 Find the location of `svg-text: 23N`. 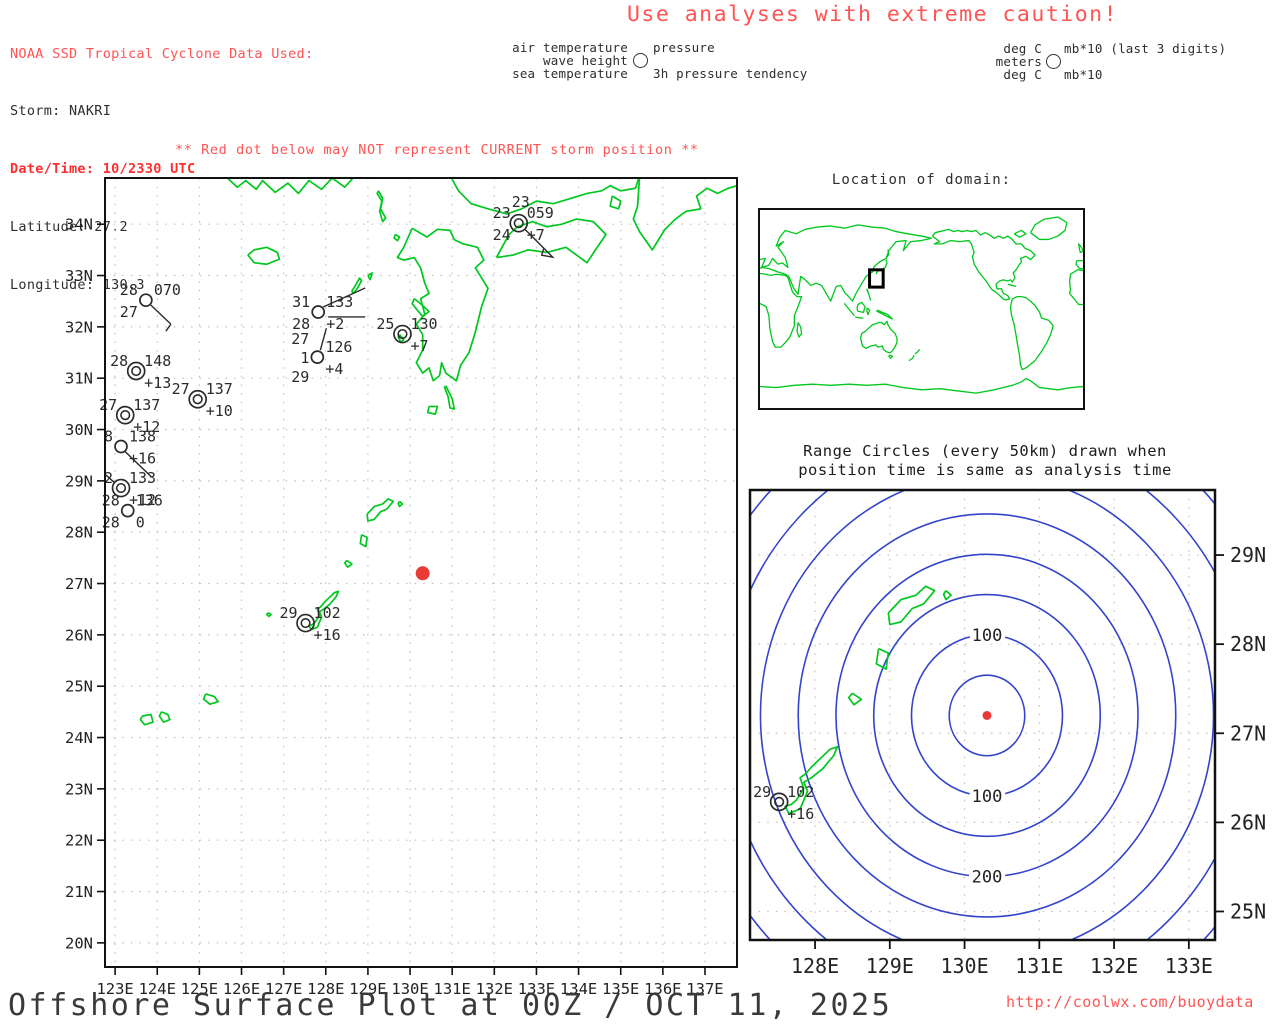

svg-text: 23N is located at coordinates (79, 789).